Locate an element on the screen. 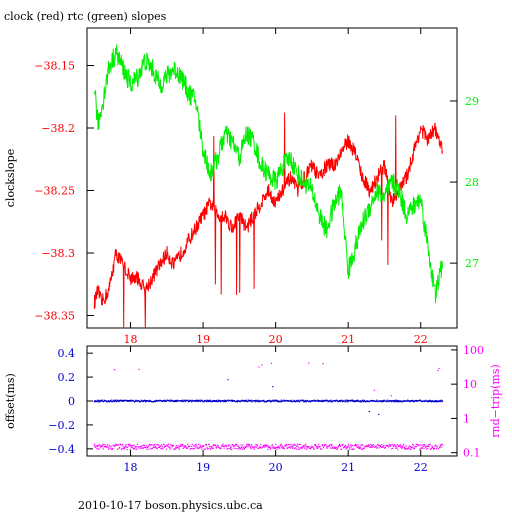  x-tick-label: 21 is located at coordinates (348, 467).